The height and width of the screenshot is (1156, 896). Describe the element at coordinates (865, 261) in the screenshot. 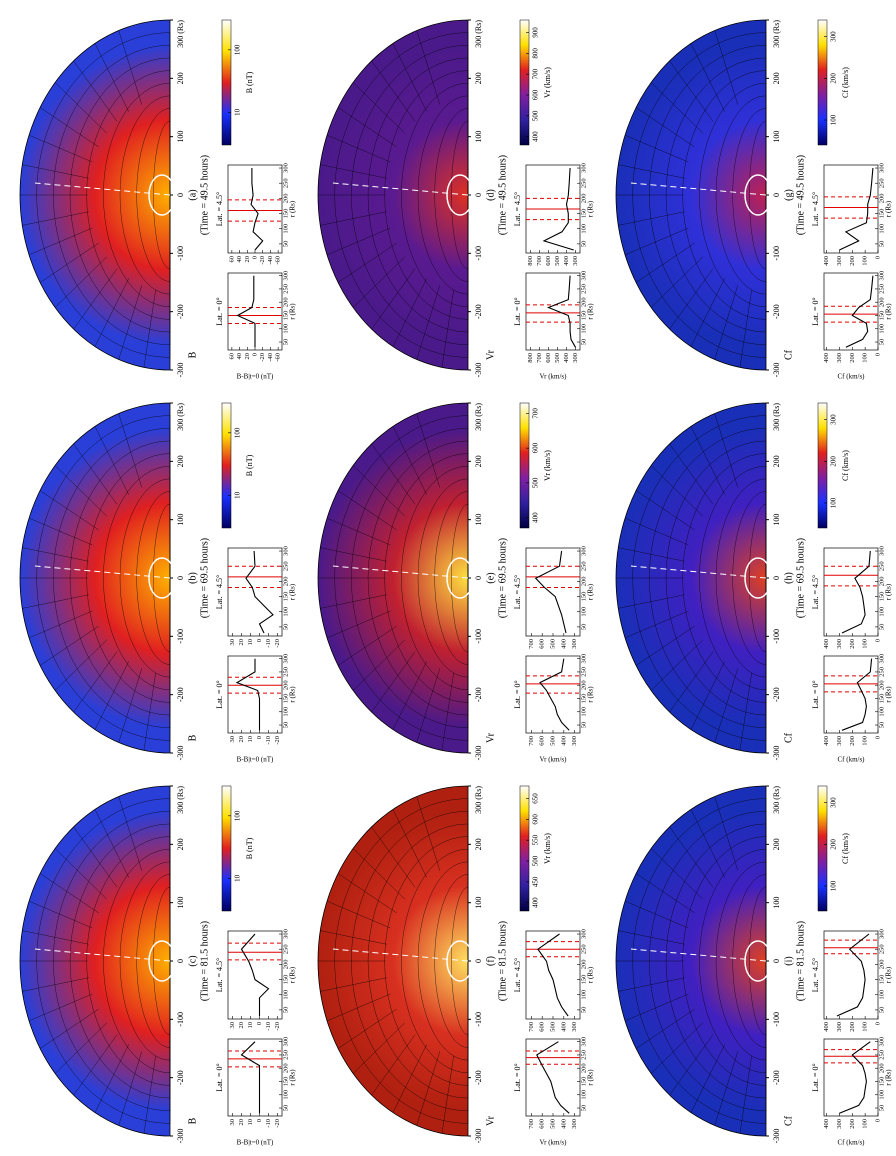

I see `value-tick-label: 100` at that location.